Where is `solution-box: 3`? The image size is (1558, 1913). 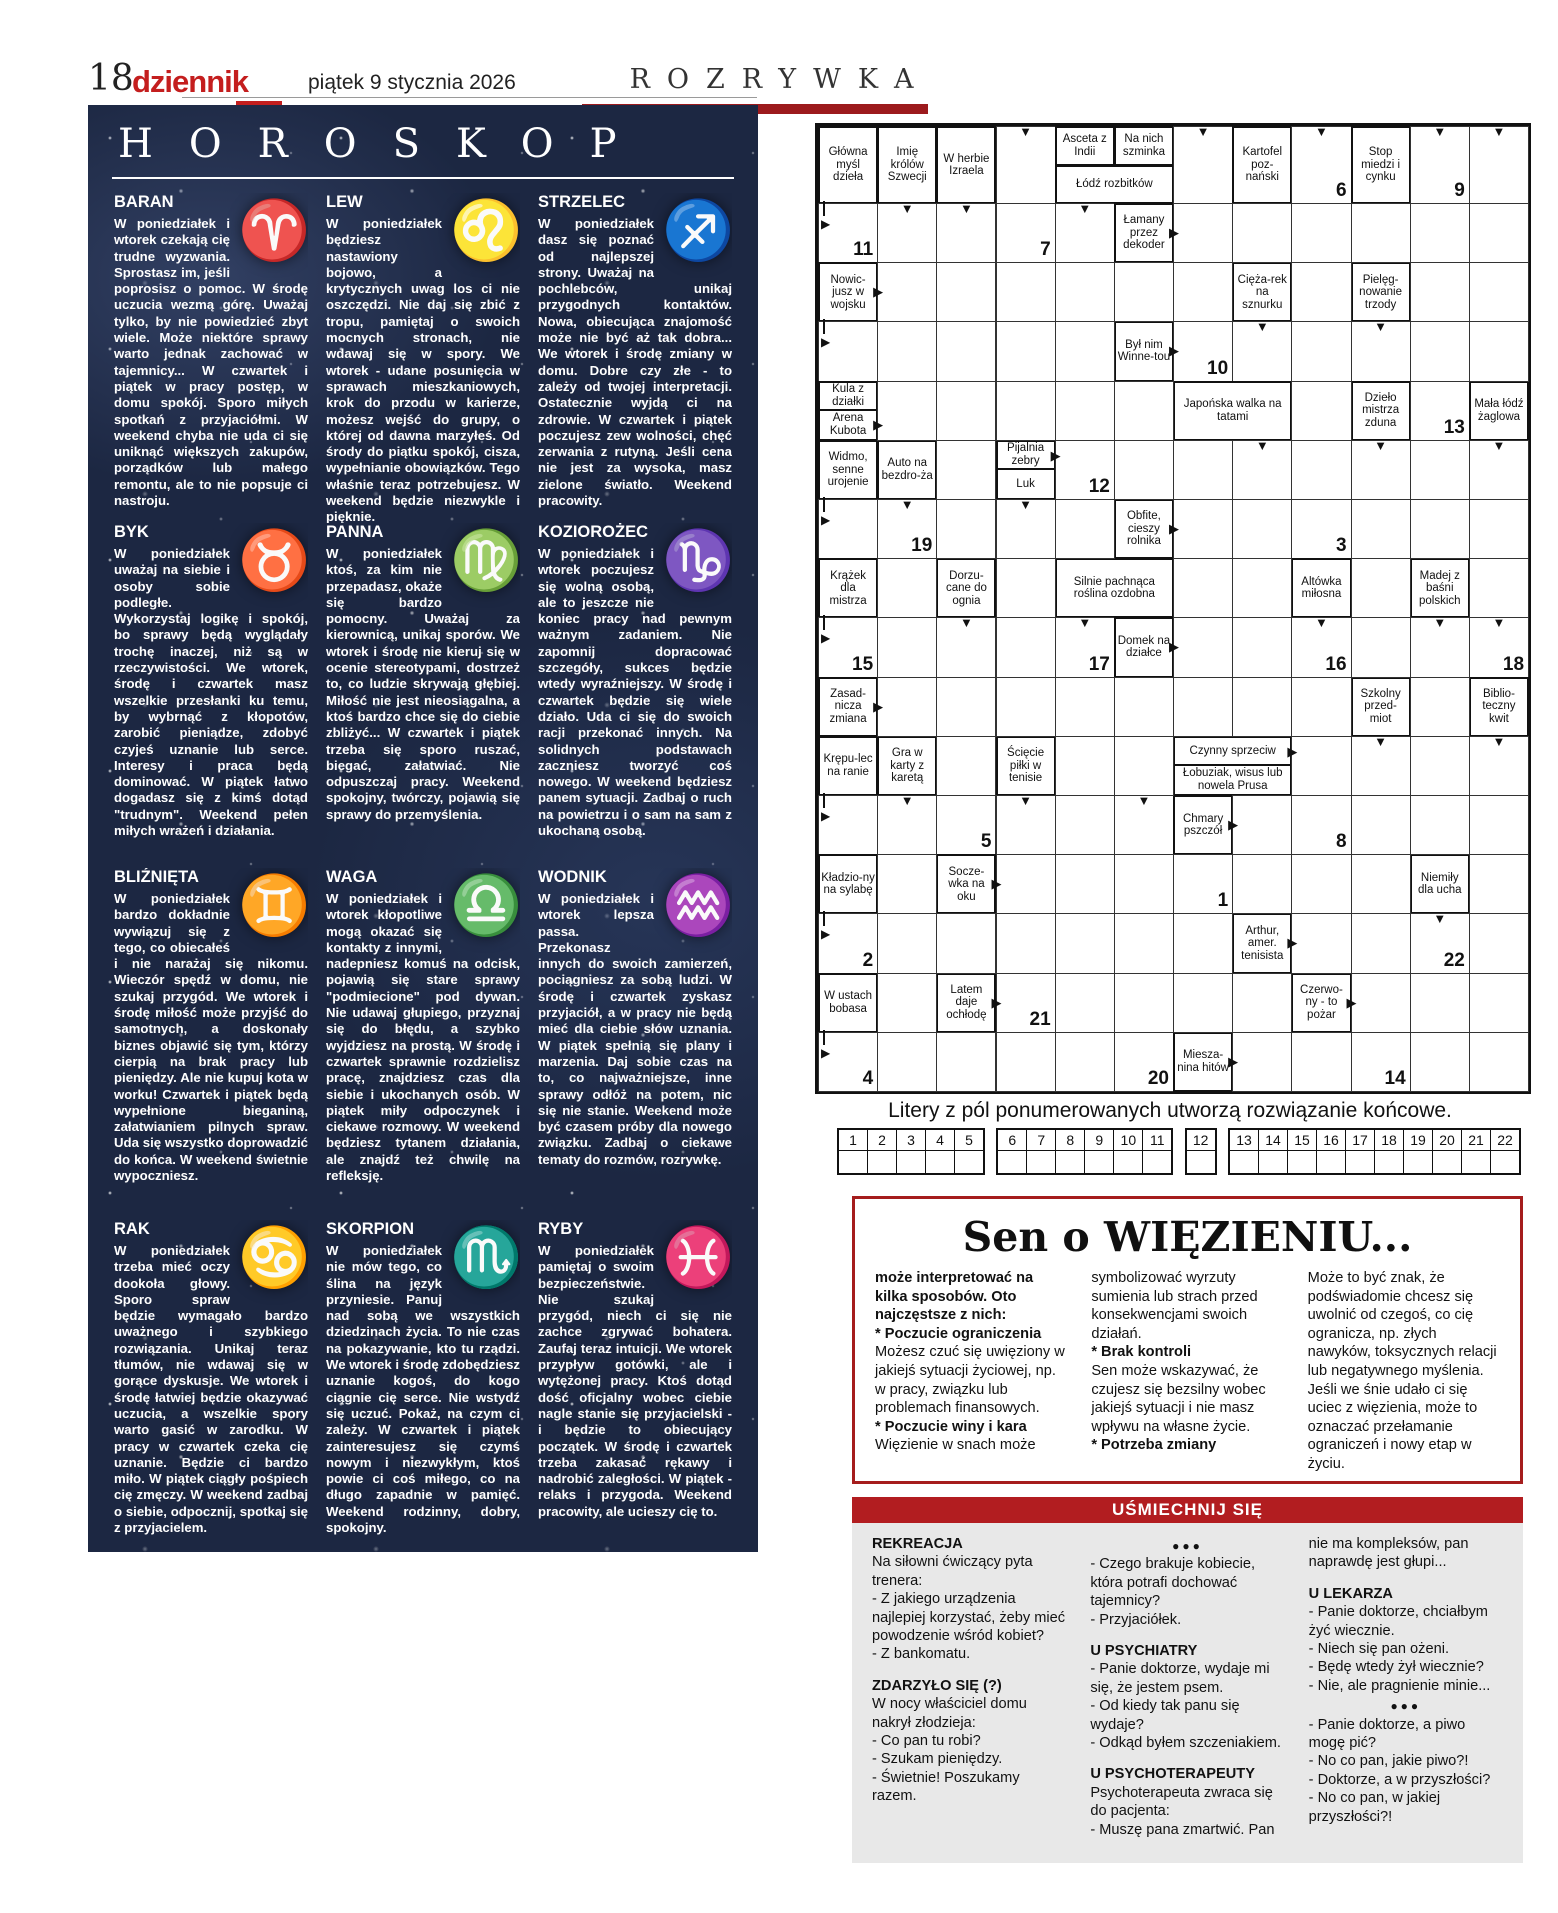 solution-box: 3 is located at coordinates (910, 1151).